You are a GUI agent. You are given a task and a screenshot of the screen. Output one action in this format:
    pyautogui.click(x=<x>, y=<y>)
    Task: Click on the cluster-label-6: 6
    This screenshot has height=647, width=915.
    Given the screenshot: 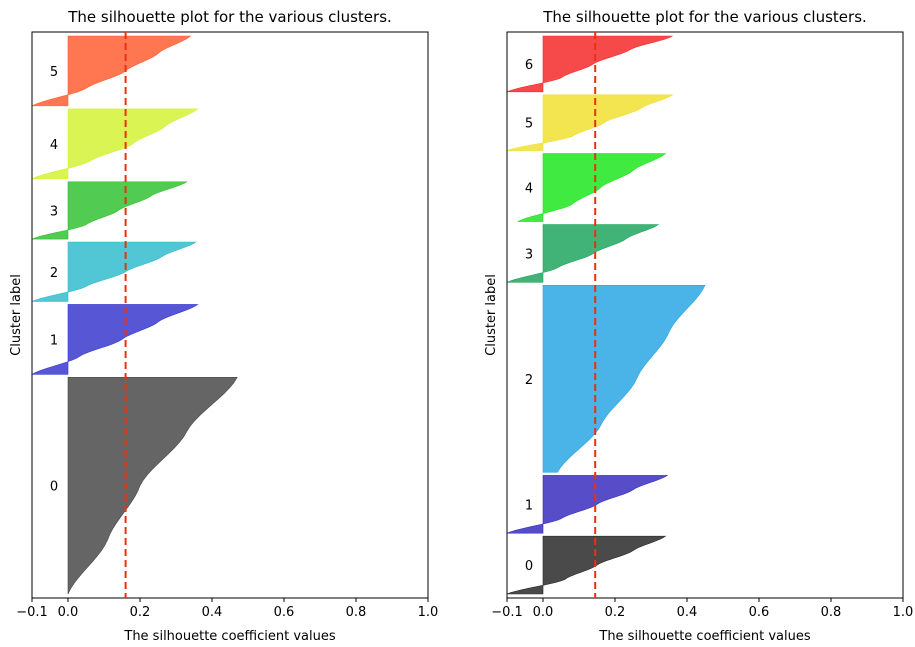 What is the action you would take?
    pyautogui.click(x=529, y=65)
    